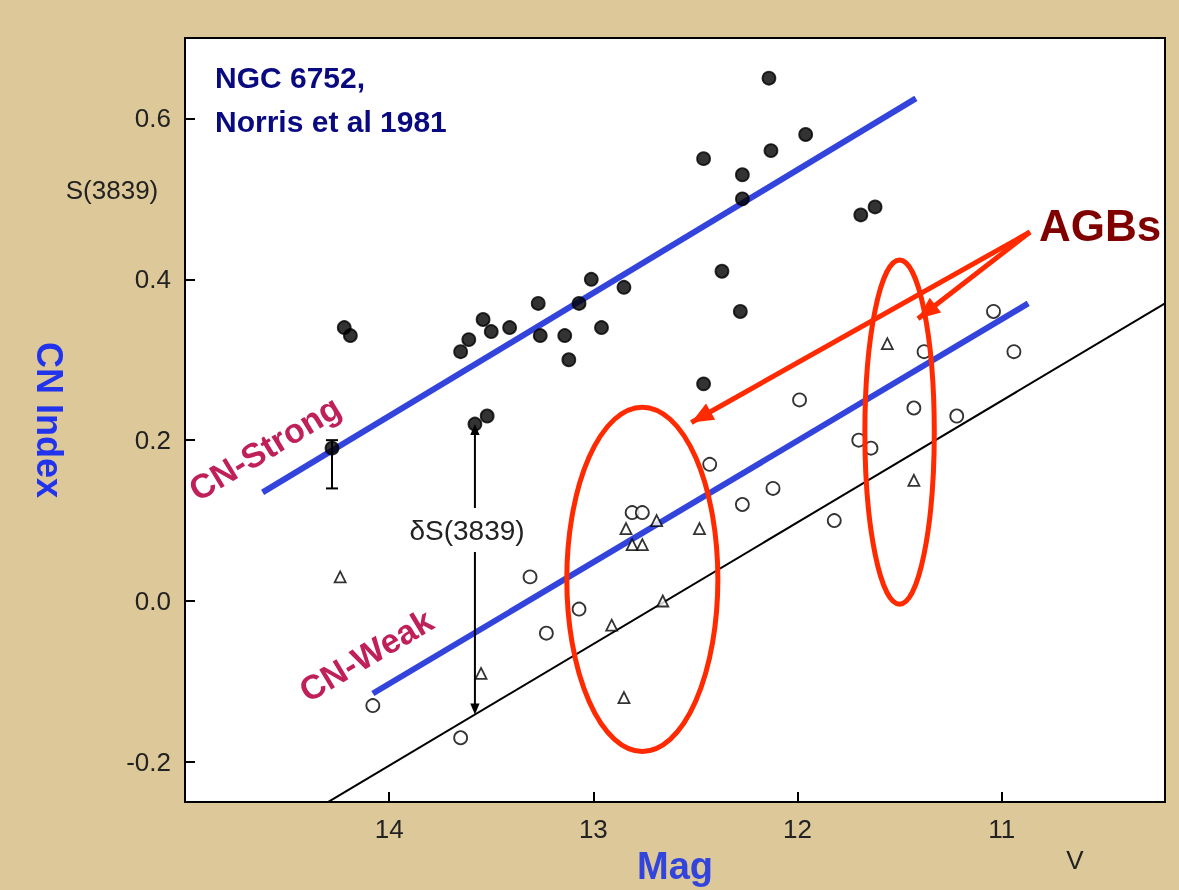  I want to click on y-tick-label: -0.2, so click(148, 761).